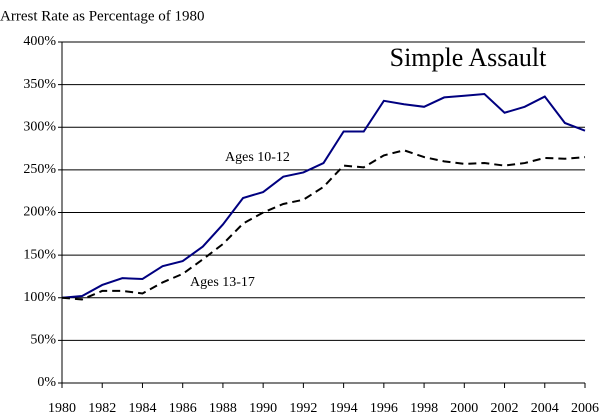 Image resolution: width=614 pixels, height=418 pixels. I want to click on y-tick-label: 400%, so click(39, 41).